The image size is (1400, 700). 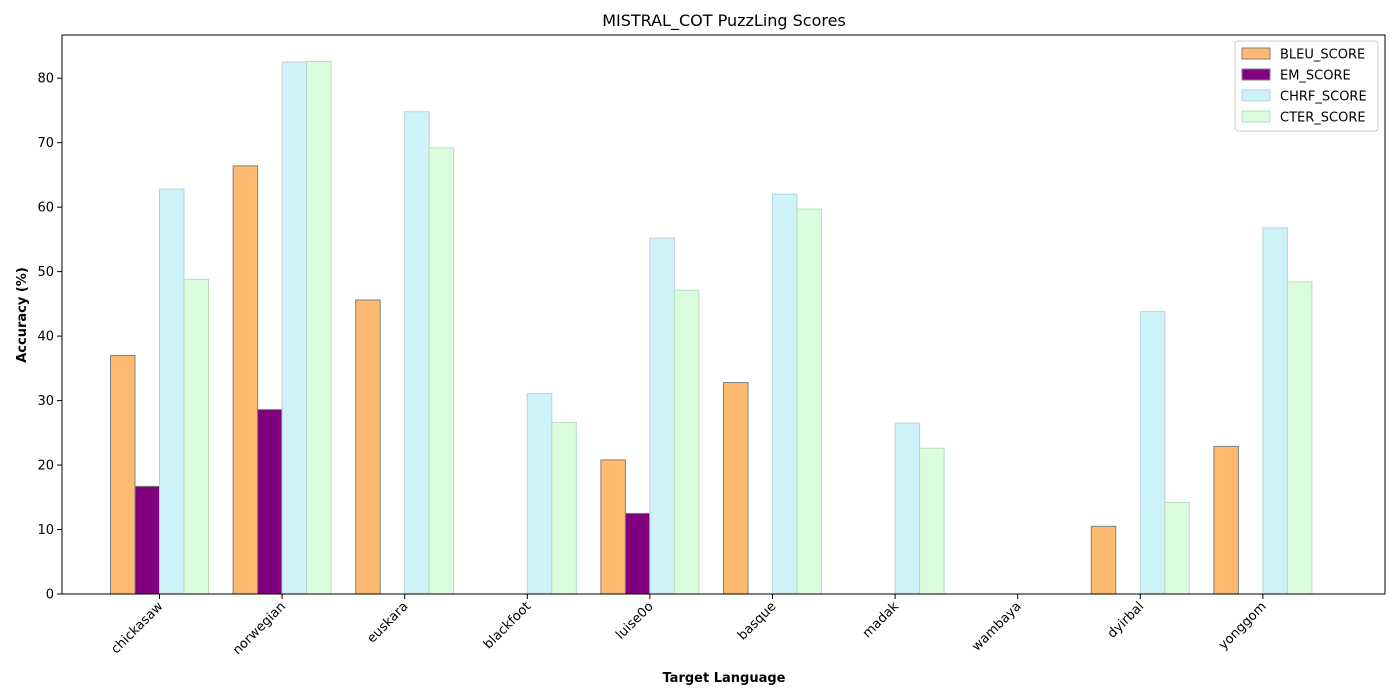 I want to click on bar-chrf-score-dyirbal, so click(x=1152, y=453).